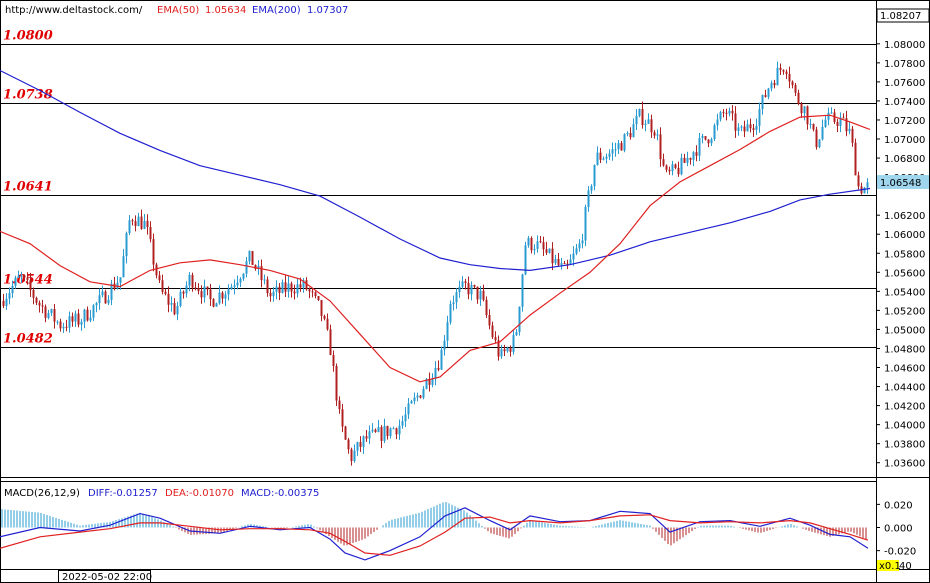 The width and height of the screenshot is (930, 583). Describe the element at coordinates (28, 187) in the screenshot. I see `level-label-2: 1.0641` at that location.